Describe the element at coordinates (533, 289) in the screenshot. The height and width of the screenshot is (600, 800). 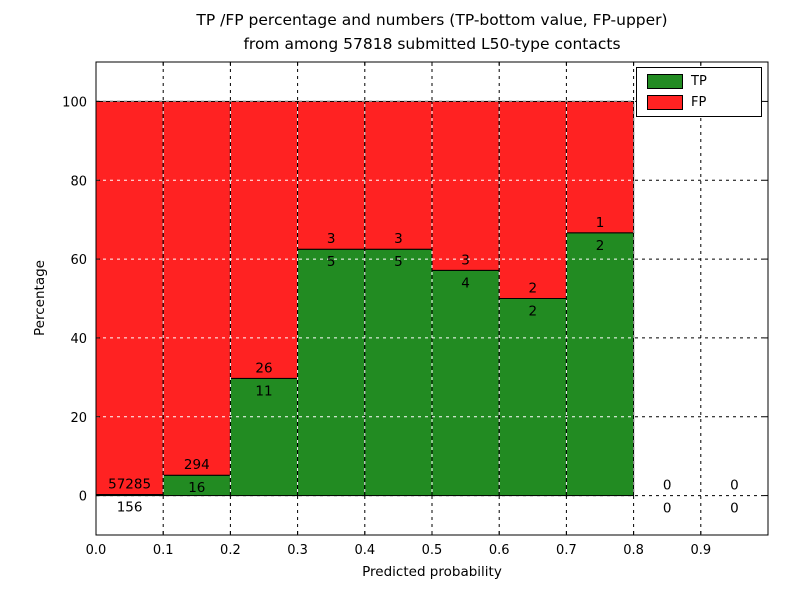
I see `fp-count-label: 2` at that location.